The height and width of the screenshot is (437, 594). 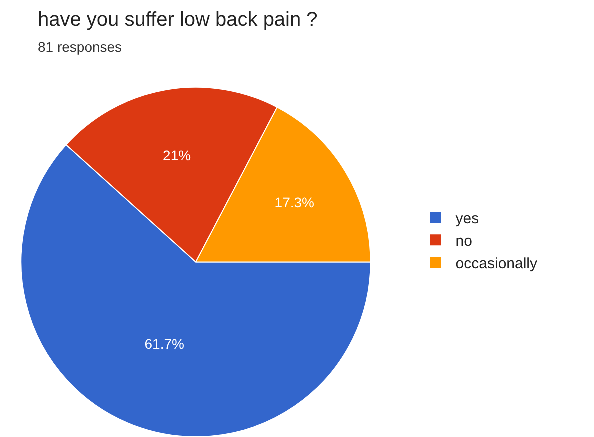 I want to click on data-label: 17.3%, so click(x=294, y=202).